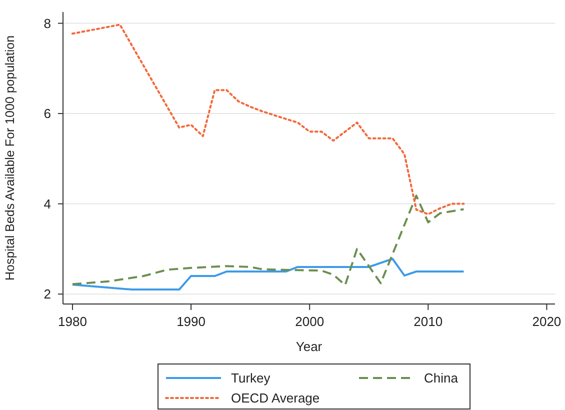 The image size is (565, 410). What do you see at coordinates (309, 346) in the screenshot?
I see `x-axis-title: Year` at bounding box center [309, 346].